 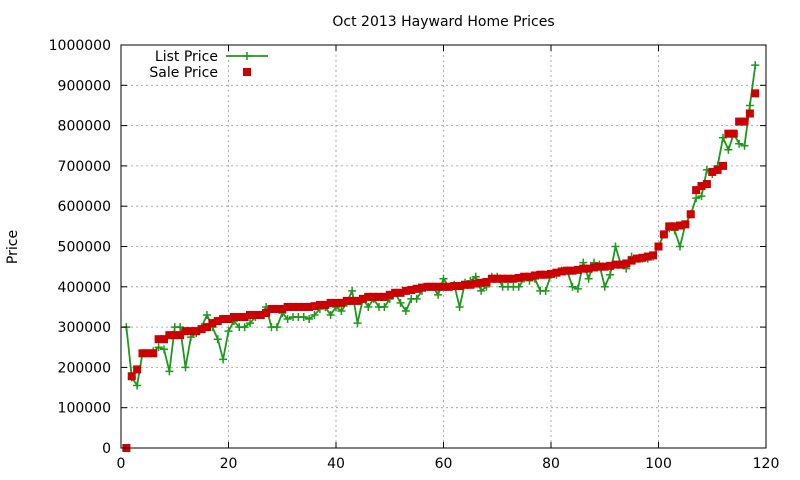 What do you see at coordinates (444, 464) in the screenshot?
I see `x-tick-label: 60` at bounding box center [444, 464].